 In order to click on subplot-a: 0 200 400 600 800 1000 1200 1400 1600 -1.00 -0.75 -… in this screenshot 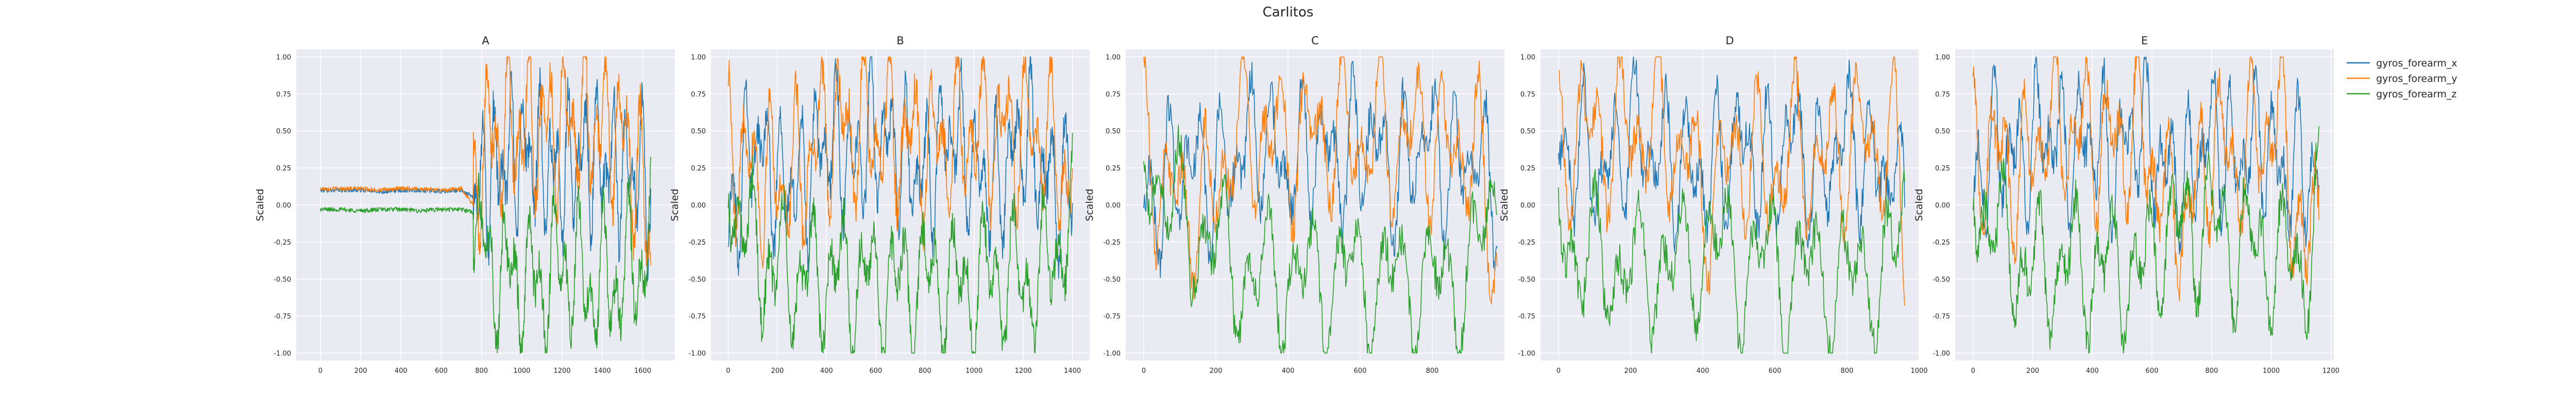, I will do `click(465, 205)`.